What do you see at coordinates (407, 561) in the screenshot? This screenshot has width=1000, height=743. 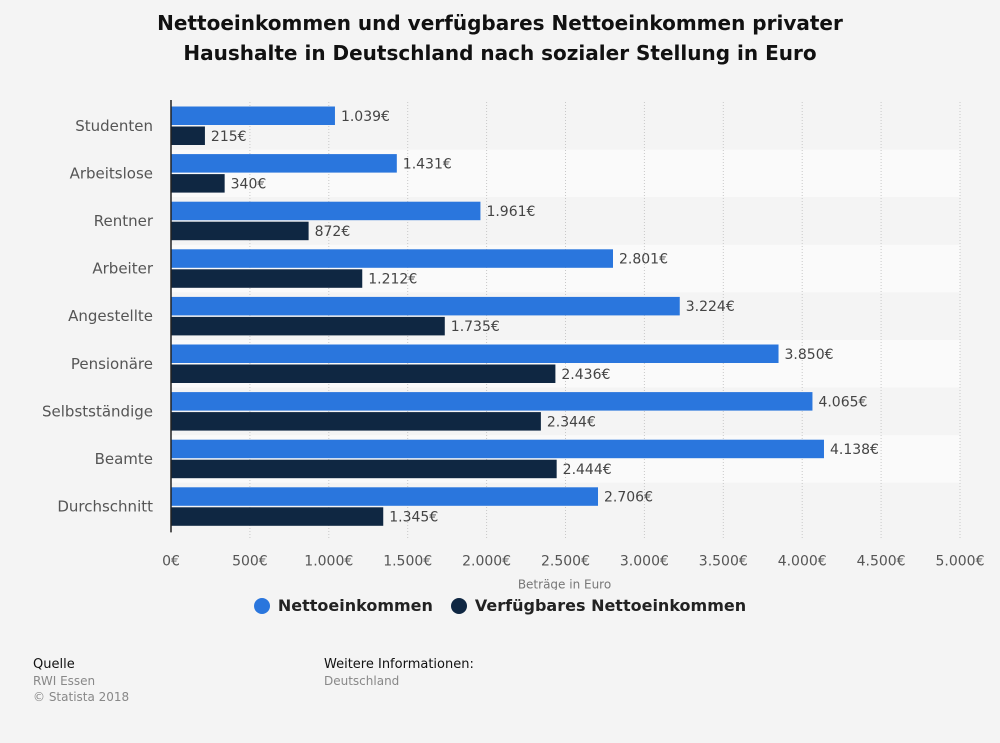 I see `x-tick-label: 1.500€` at bounding box center [407, 561].